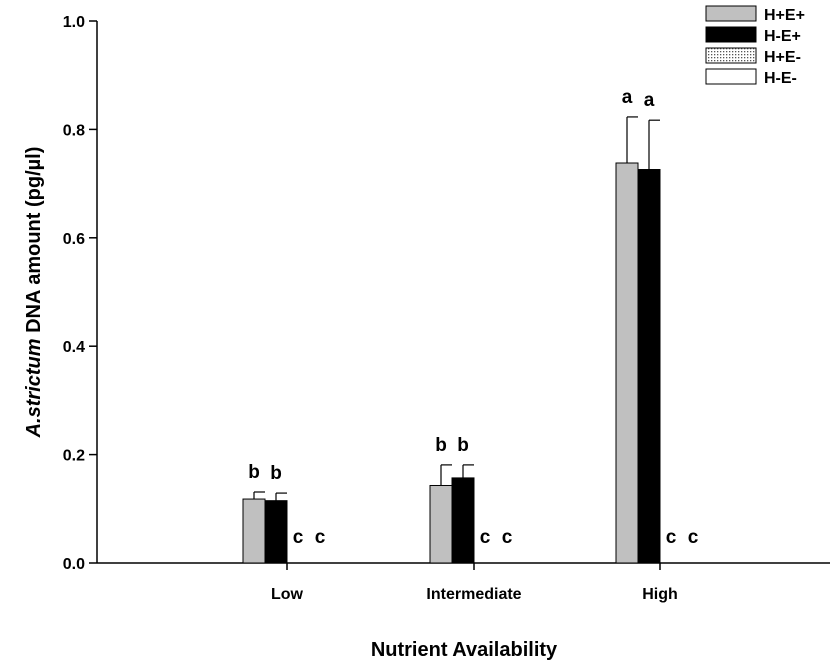 This screenshot has width=840, height=662. What do you see at coordinates (464, 650) in the screenshot?
I see `x-axis-title: Nutrient Availability` at bounding box center [464, 650].